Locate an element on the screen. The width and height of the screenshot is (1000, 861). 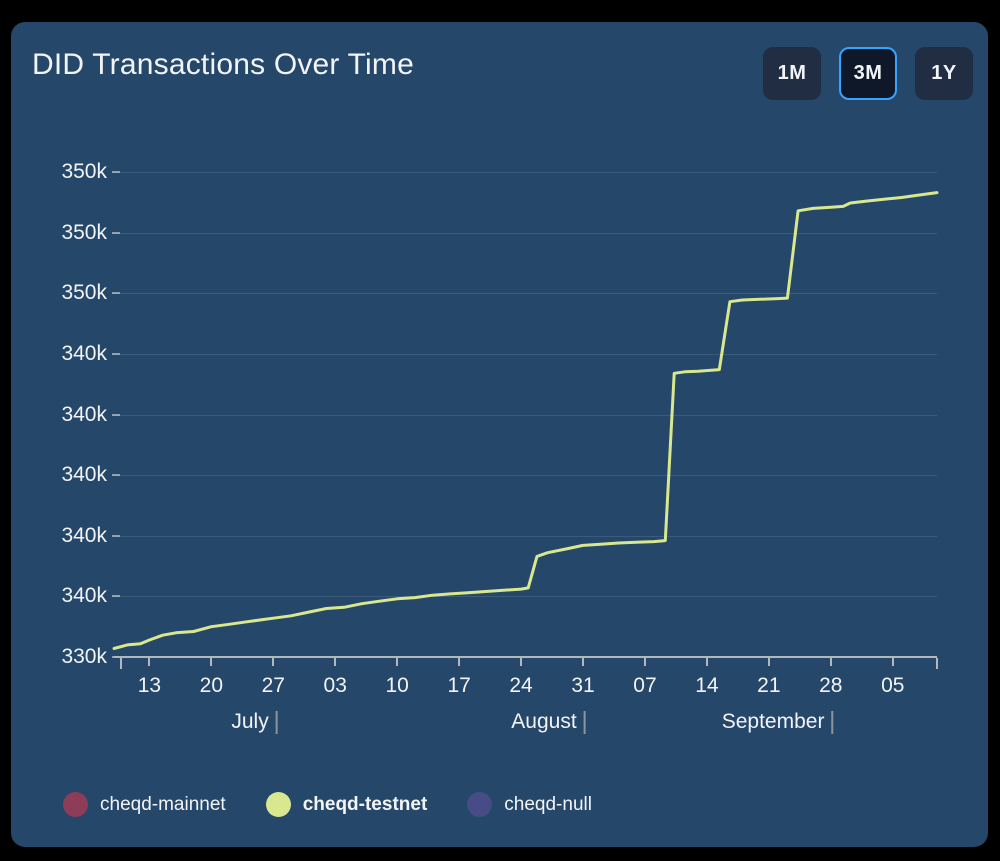
month-group: September is located at coordinates (778, 722).